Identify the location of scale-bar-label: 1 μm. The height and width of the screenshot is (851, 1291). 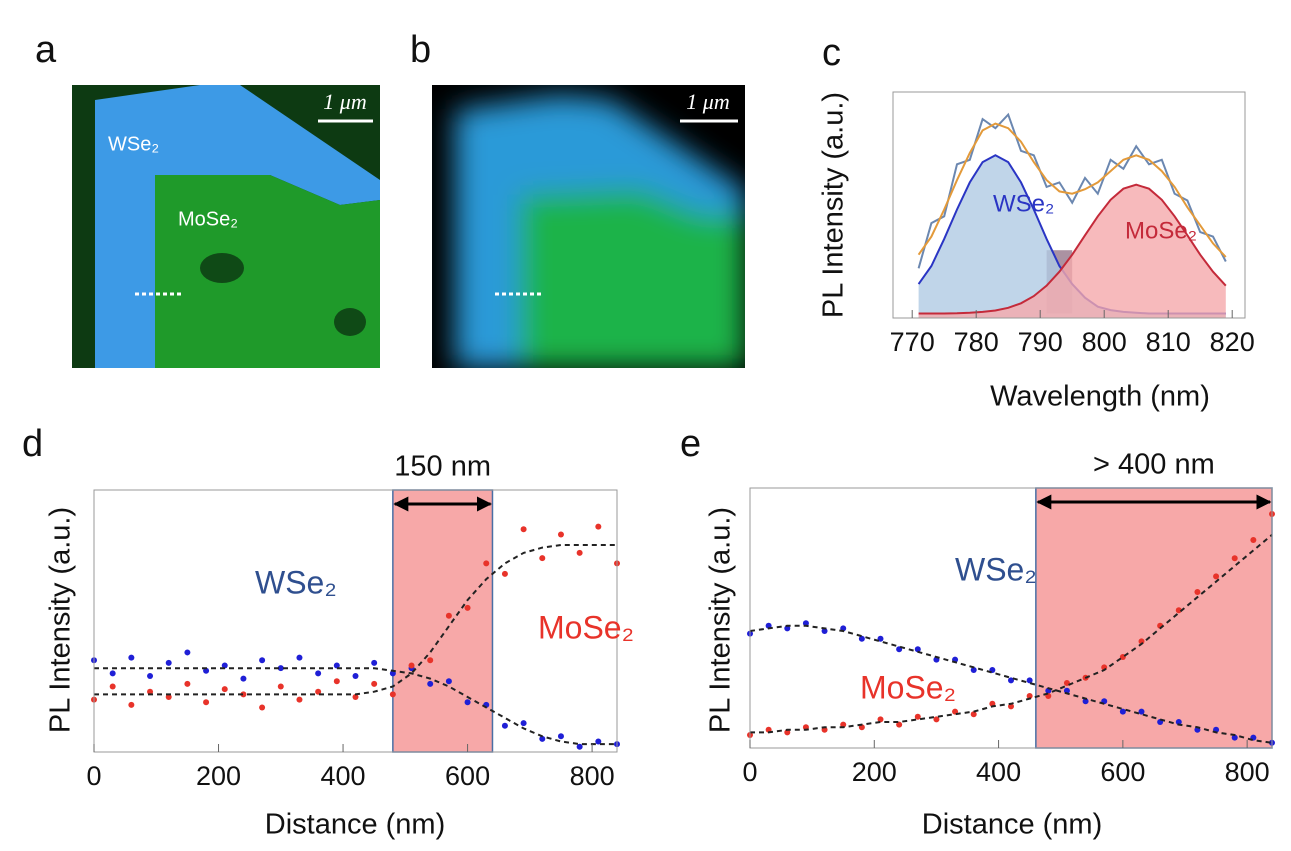
(707, 101).